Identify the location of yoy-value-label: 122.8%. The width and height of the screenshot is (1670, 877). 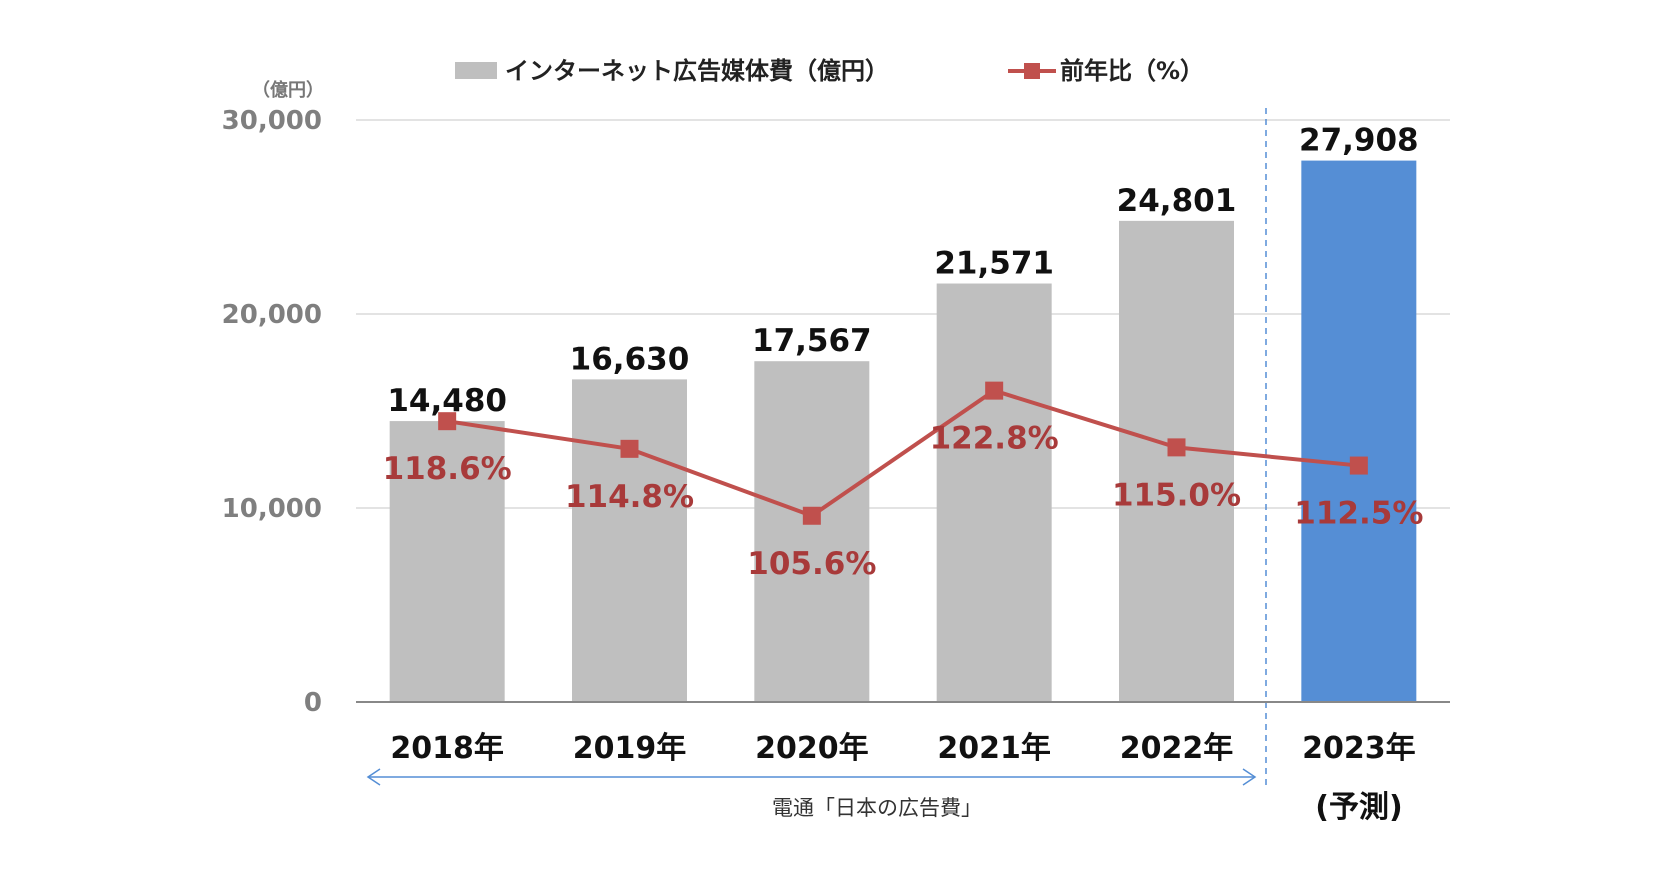
(994, 439).